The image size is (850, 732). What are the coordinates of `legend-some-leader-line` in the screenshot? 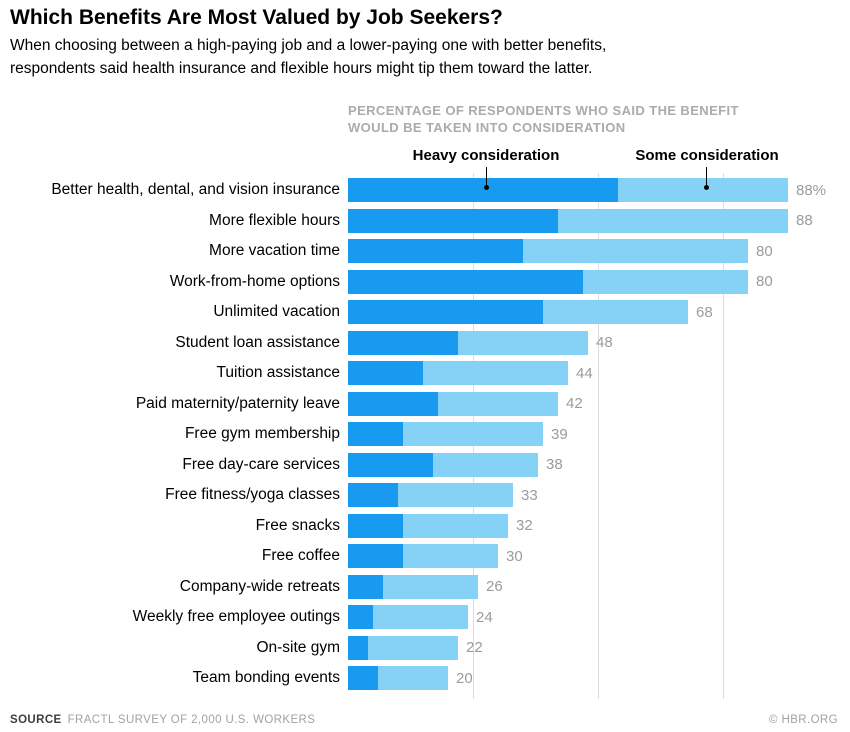 It's located at (706, 178).